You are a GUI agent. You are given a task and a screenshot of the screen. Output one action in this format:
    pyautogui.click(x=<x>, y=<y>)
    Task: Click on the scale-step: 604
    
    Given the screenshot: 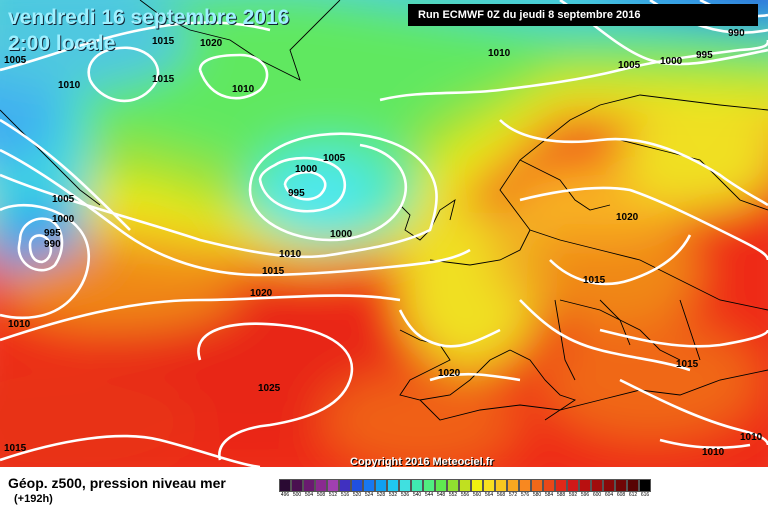 What is the action you would take?
    pyautogui.click(x=609, y=489)
    